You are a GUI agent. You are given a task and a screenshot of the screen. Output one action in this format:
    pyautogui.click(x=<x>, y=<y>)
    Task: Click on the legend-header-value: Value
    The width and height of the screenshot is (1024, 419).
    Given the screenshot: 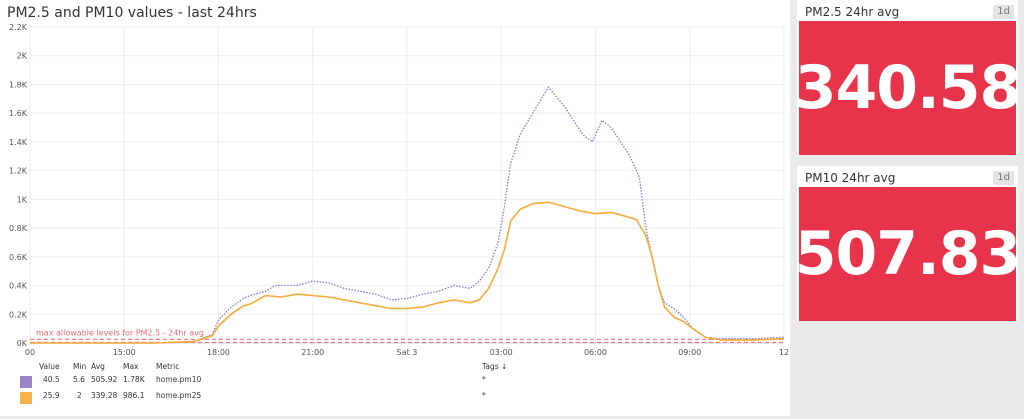 What is the action you would take?
    pyautogui.click(x=49, y=366)
    